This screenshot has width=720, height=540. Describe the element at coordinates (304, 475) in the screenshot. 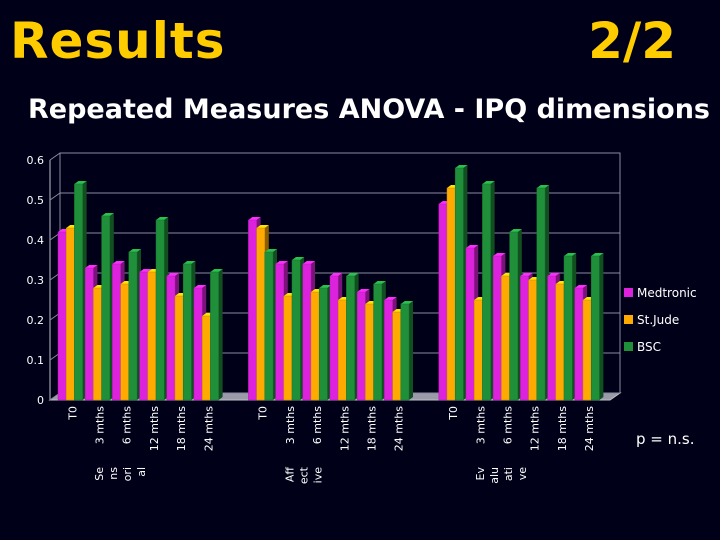

I see `group-label-part: ect` at that location.